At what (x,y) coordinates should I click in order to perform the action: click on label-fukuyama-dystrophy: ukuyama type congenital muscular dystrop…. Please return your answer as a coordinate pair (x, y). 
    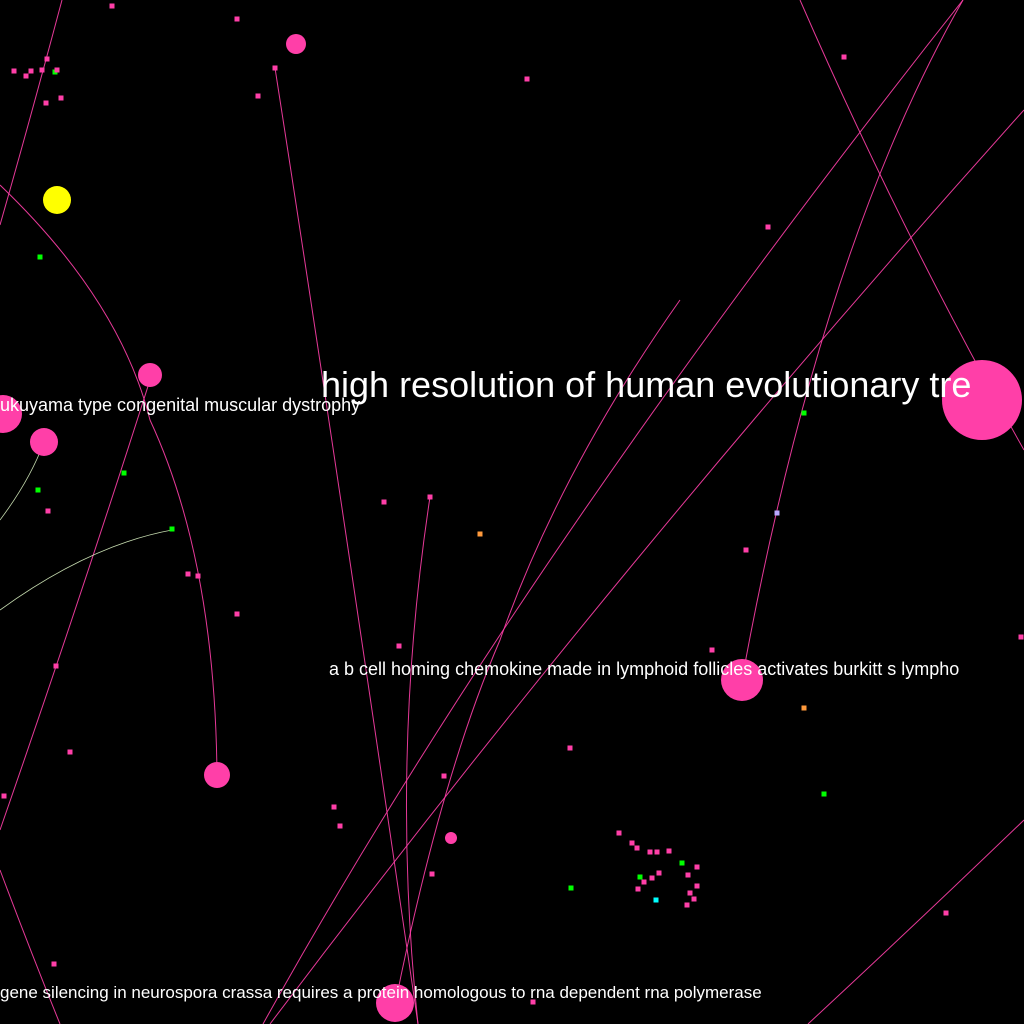
    Looking at the image, I should click on (180, 405).